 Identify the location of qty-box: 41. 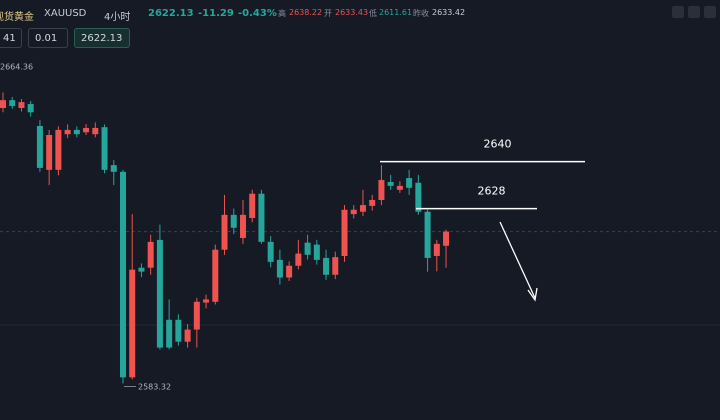
(11, 38).